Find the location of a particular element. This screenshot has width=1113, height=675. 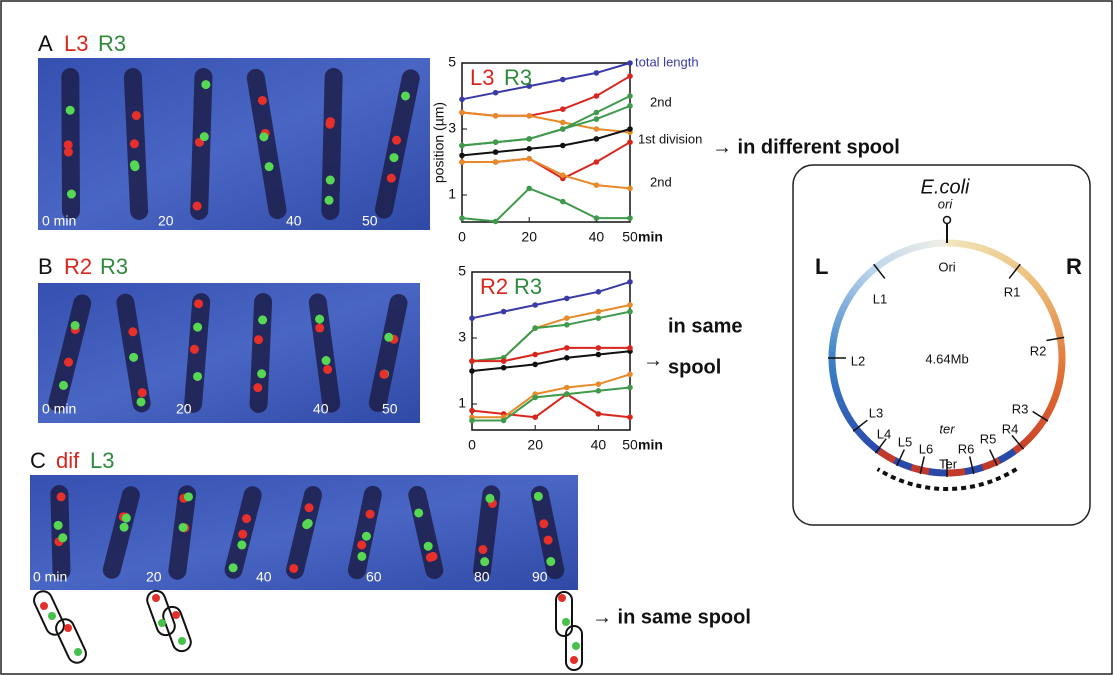

time-label: 50 is located at coordinates (390, 409).